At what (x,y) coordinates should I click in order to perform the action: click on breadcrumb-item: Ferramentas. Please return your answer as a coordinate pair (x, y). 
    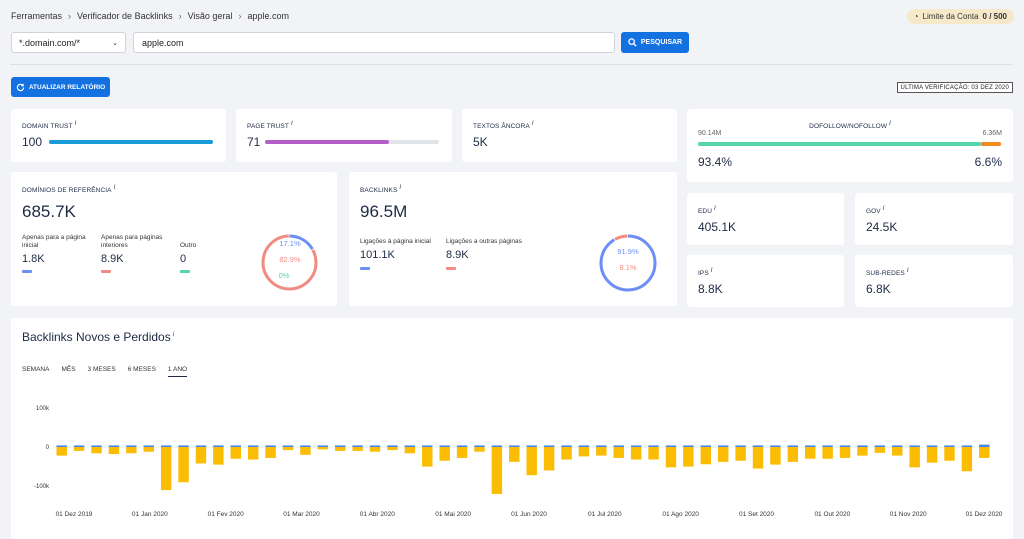
    Looking at the image, I should click on (37, 16).